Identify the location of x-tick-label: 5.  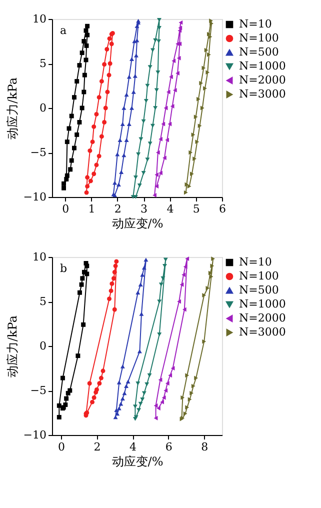
(196, 209).